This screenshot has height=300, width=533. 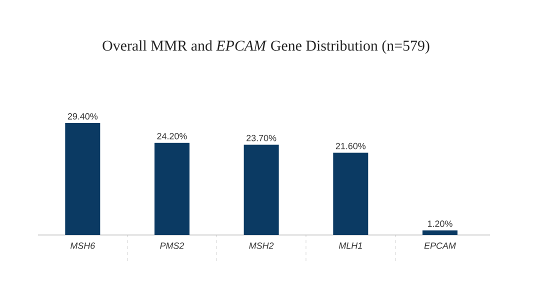 I want to click on x-tick-label: MSH6, so click(x=83, y=245).